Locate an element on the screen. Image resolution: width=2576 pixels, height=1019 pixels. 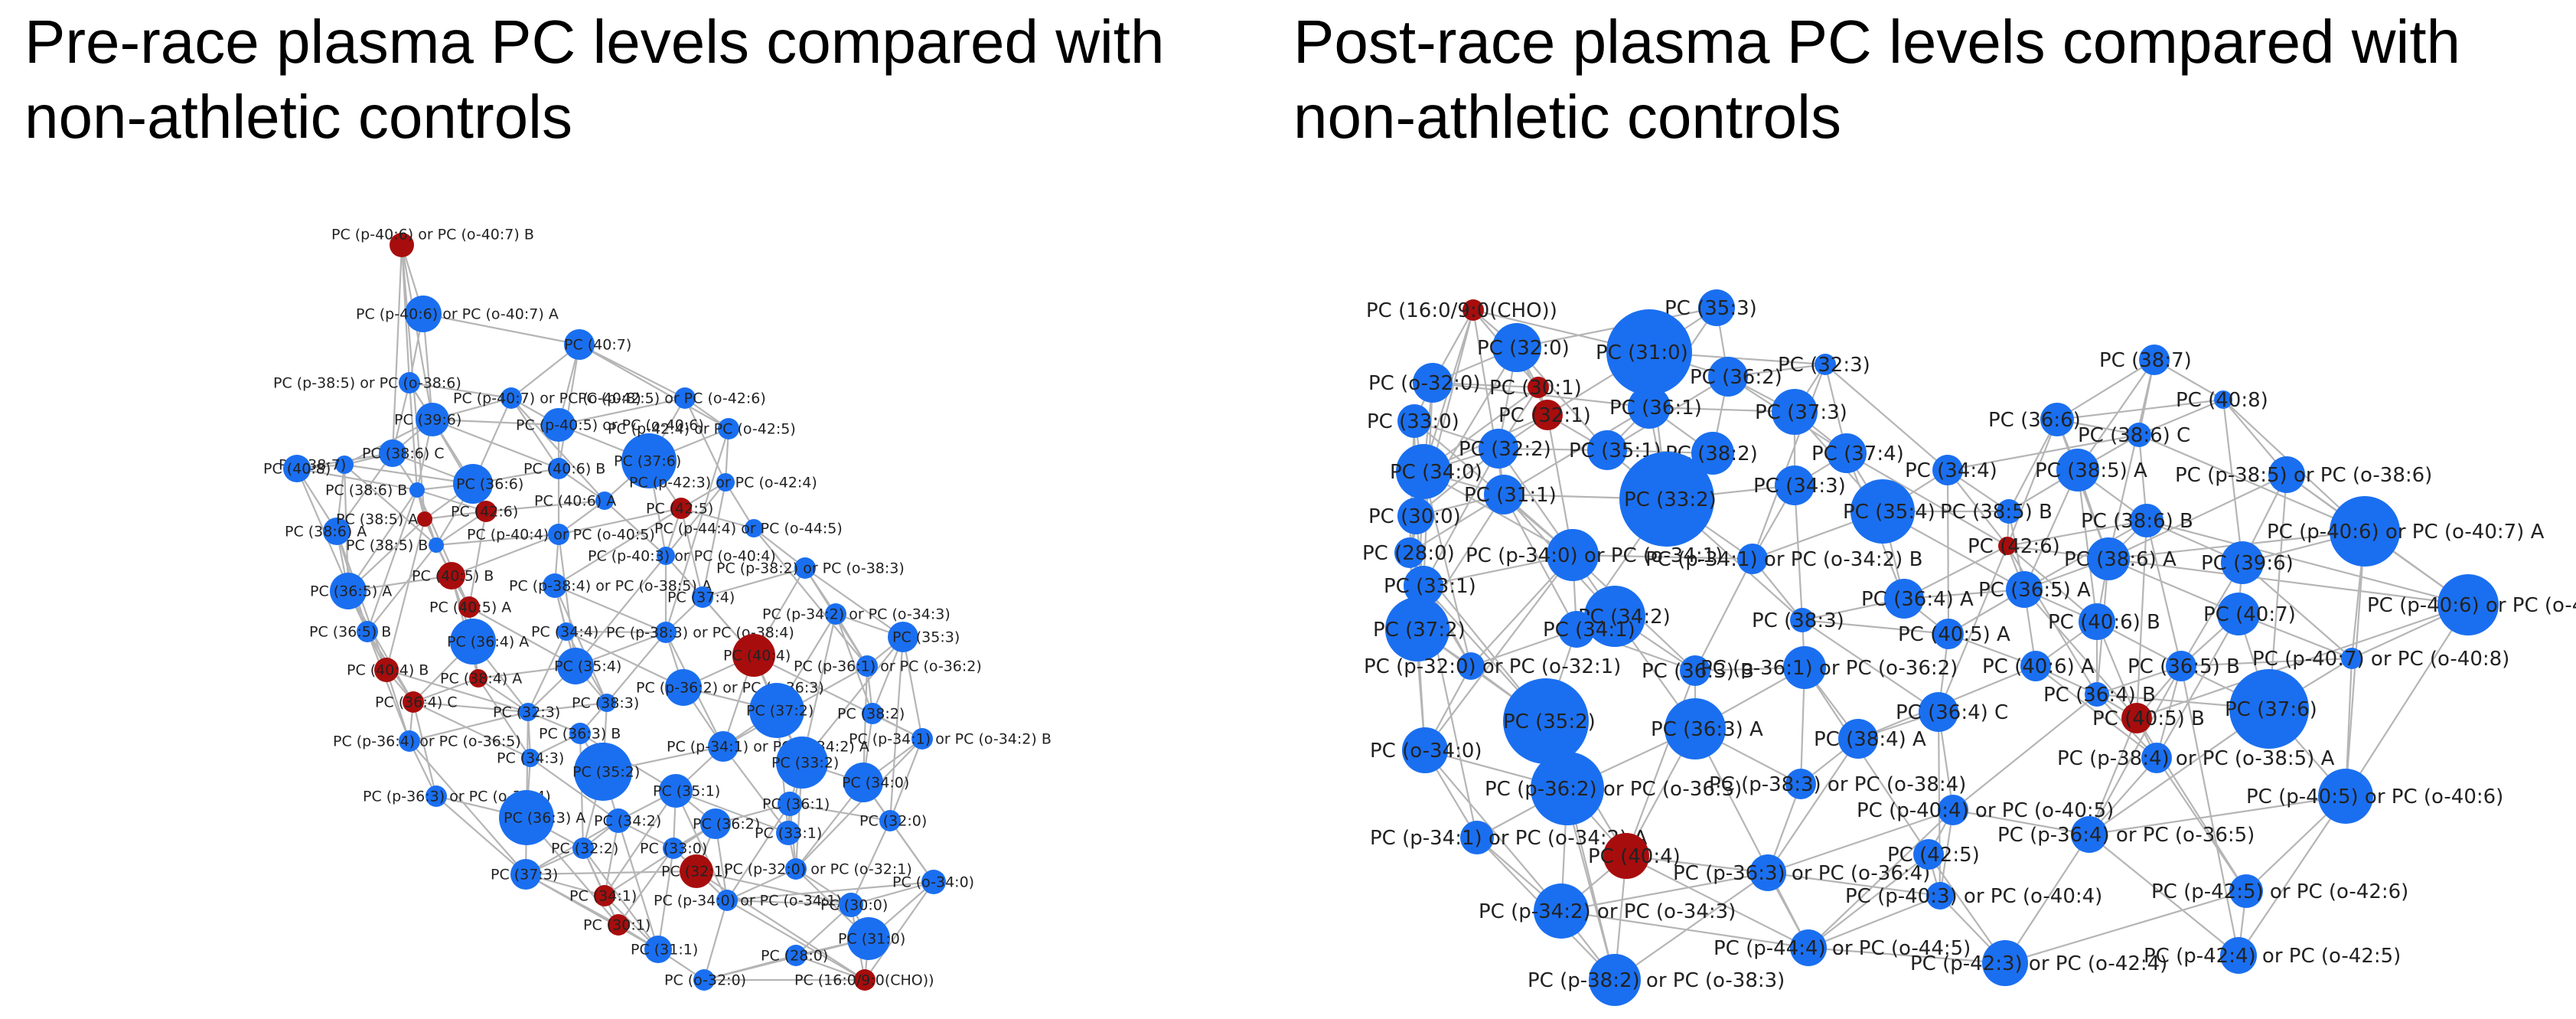
node-label: PC (40:6) B is located at coordinates (564, 469).